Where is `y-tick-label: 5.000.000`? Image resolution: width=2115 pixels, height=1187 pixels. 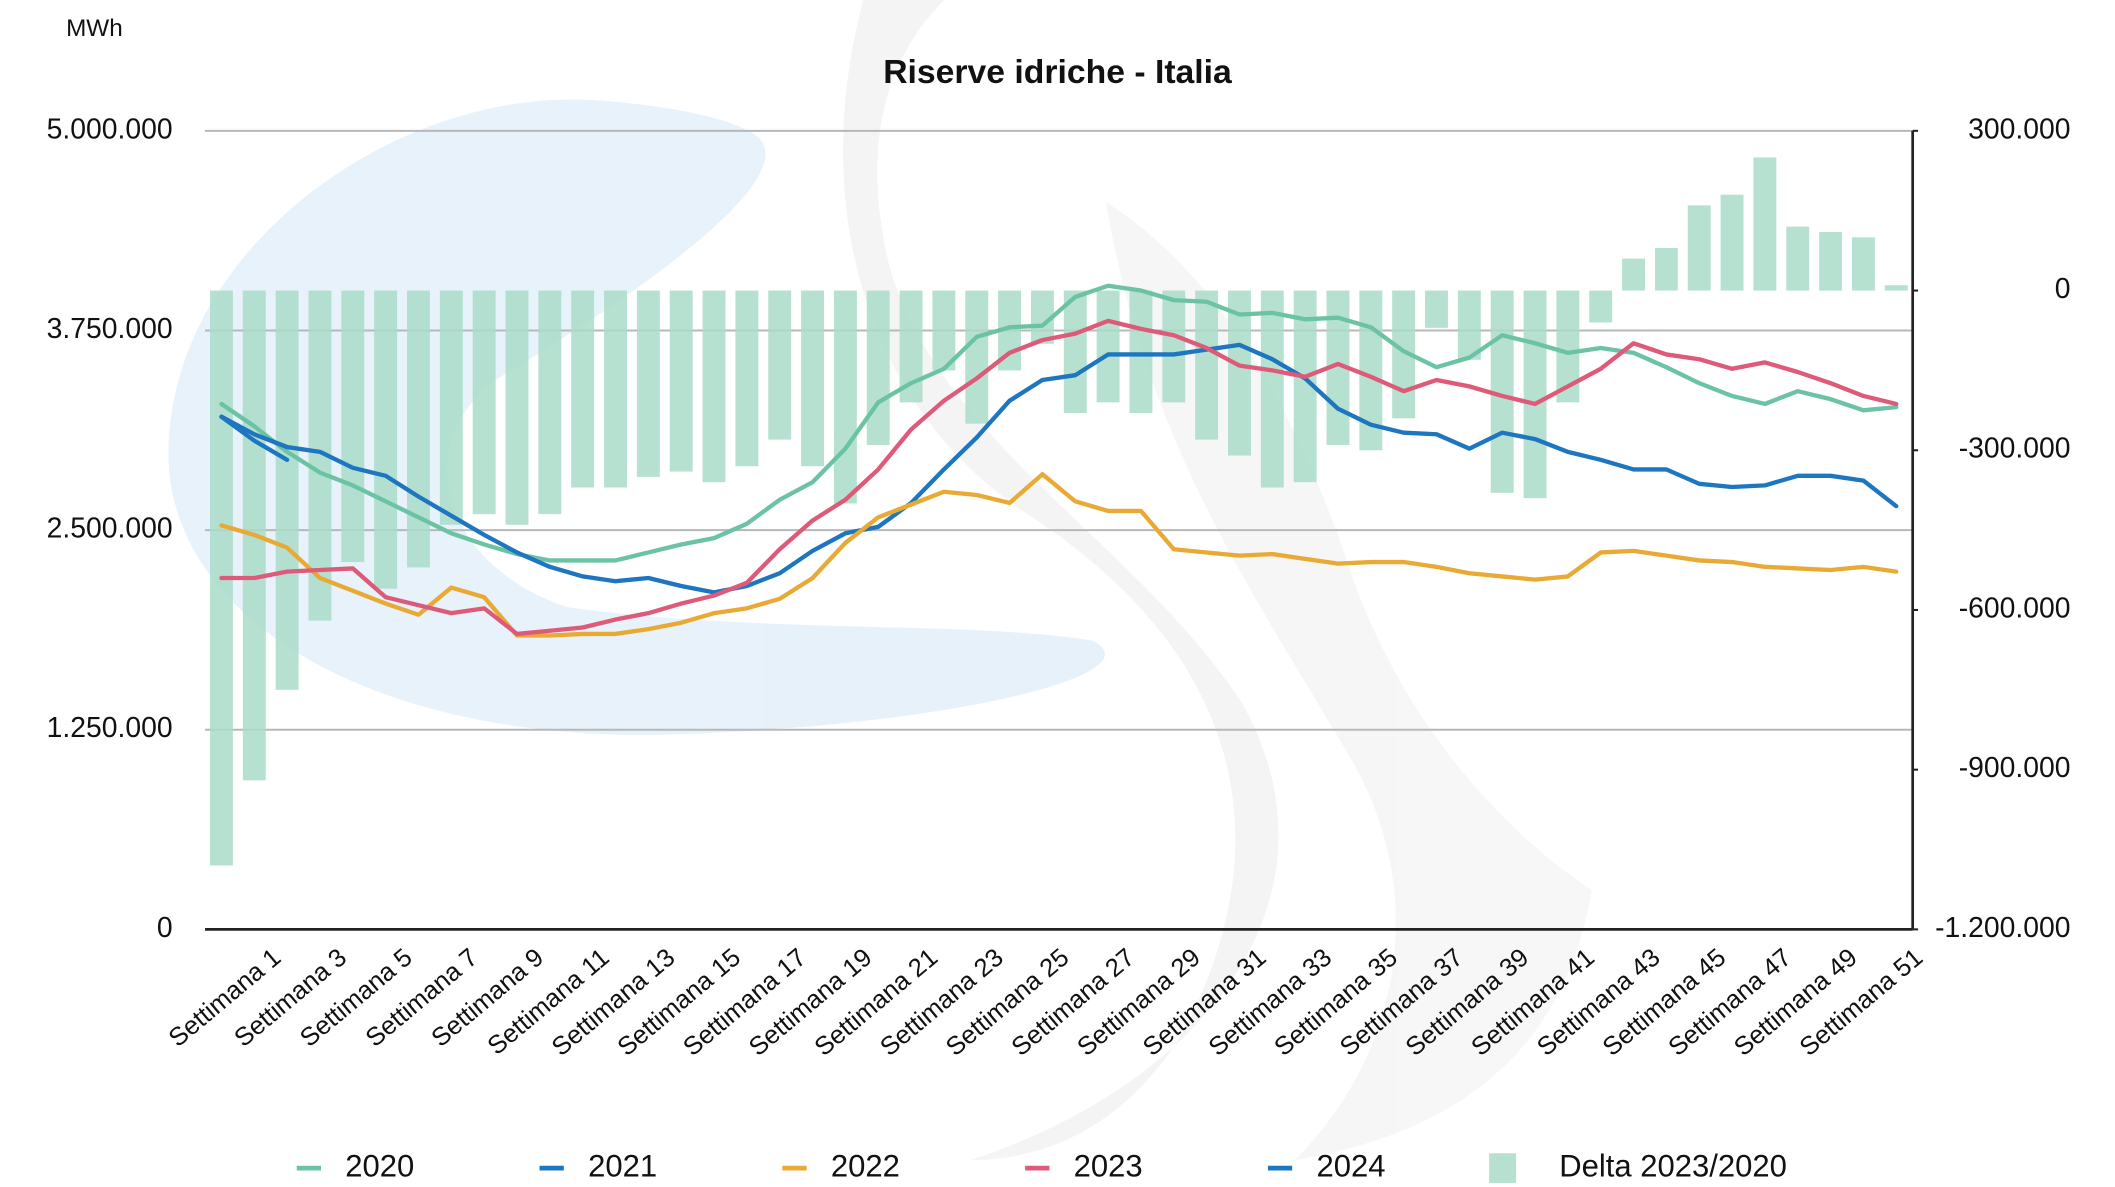
y-tick-label: 5.000.000 is located at coordinates (110, 129).